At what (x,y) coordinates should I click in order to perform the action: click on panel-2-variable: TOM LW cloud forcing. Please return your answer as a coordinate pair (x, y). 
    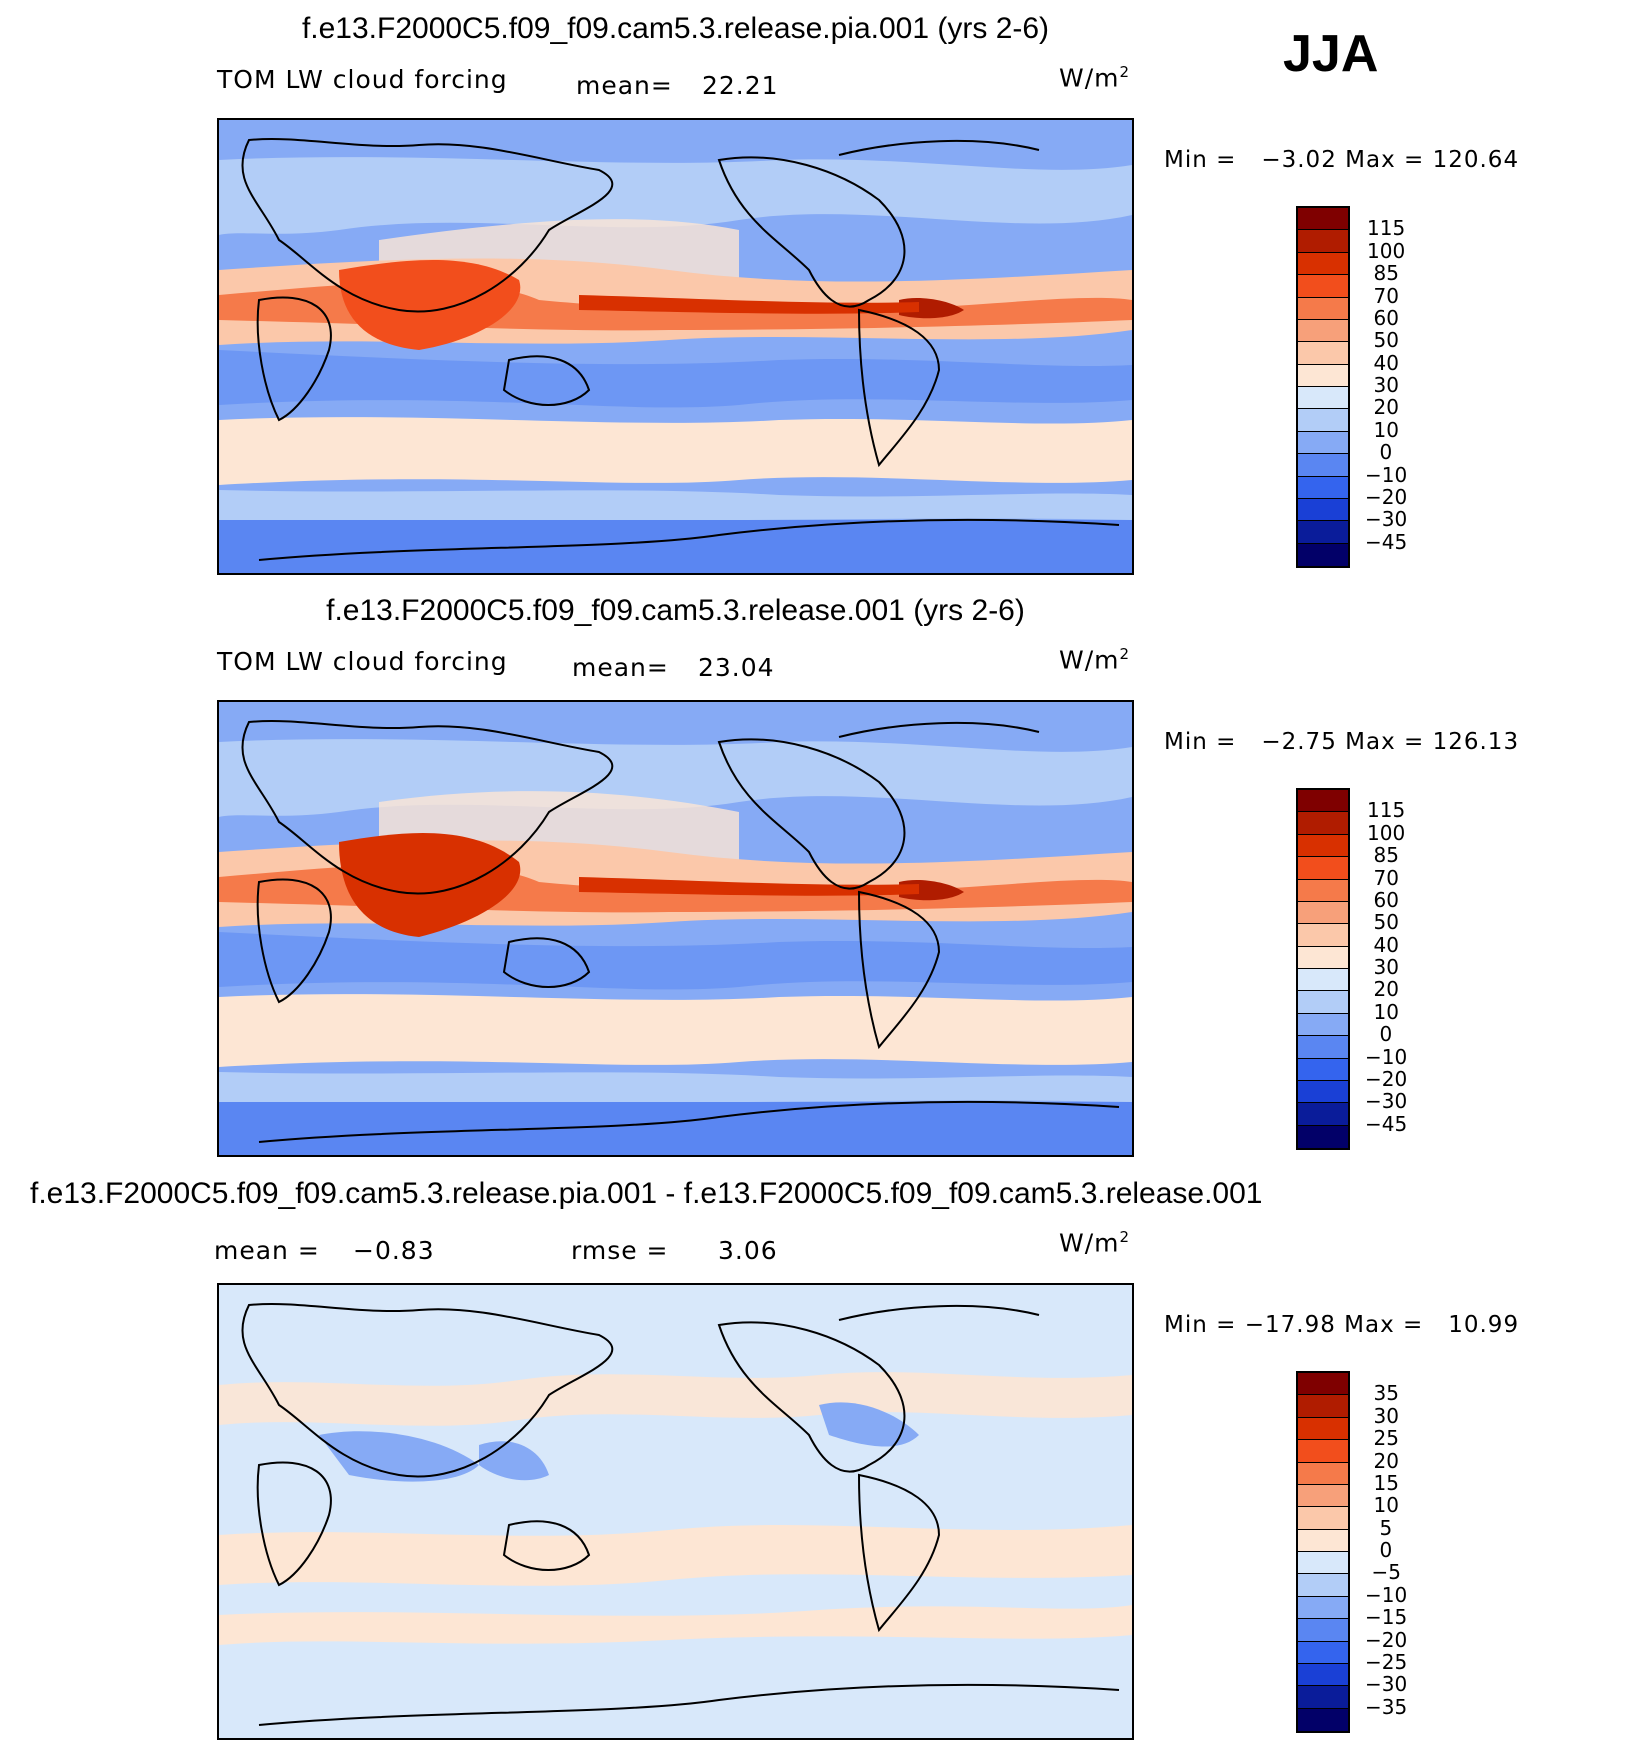
    Looking at the image, I should click on (362, 661).